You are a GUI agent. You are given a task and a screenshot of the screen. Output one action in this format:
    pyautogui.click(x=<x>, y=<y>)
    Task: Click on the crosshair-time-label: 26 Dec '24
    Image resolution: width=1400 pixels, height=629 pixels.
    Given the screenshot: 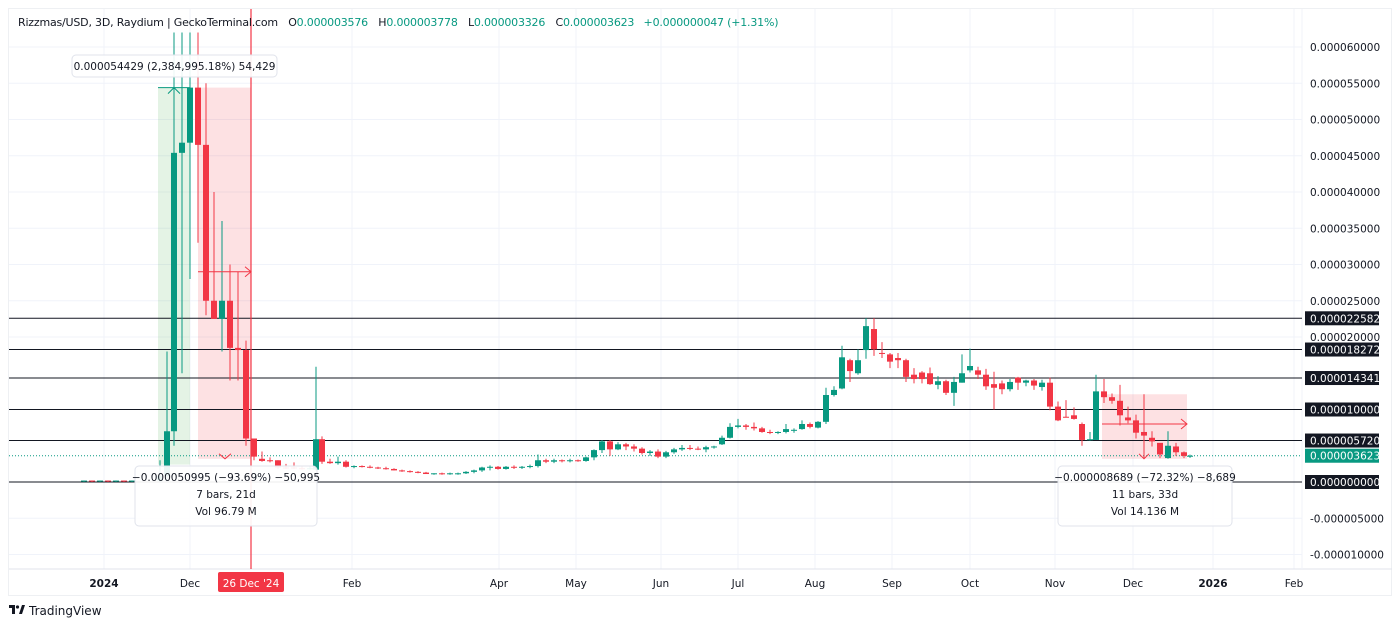 What is the action you would take?
    pyautogui.click(x=251, y=584)
    